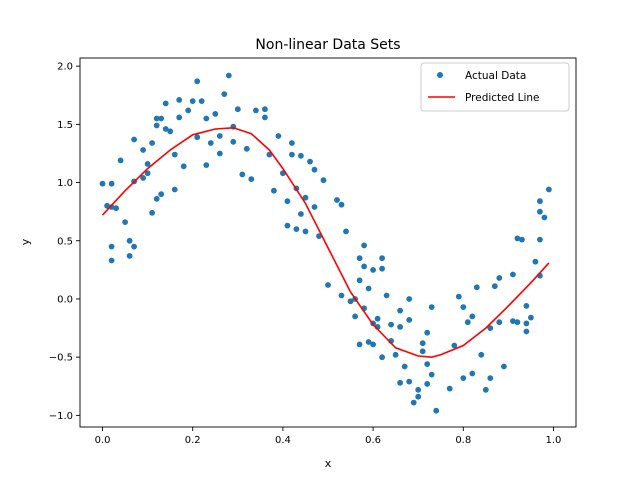 The width and height of the screenshot is (640, 480). I want to click on legend: Actual Data Predicted Line, so click(495, 87).